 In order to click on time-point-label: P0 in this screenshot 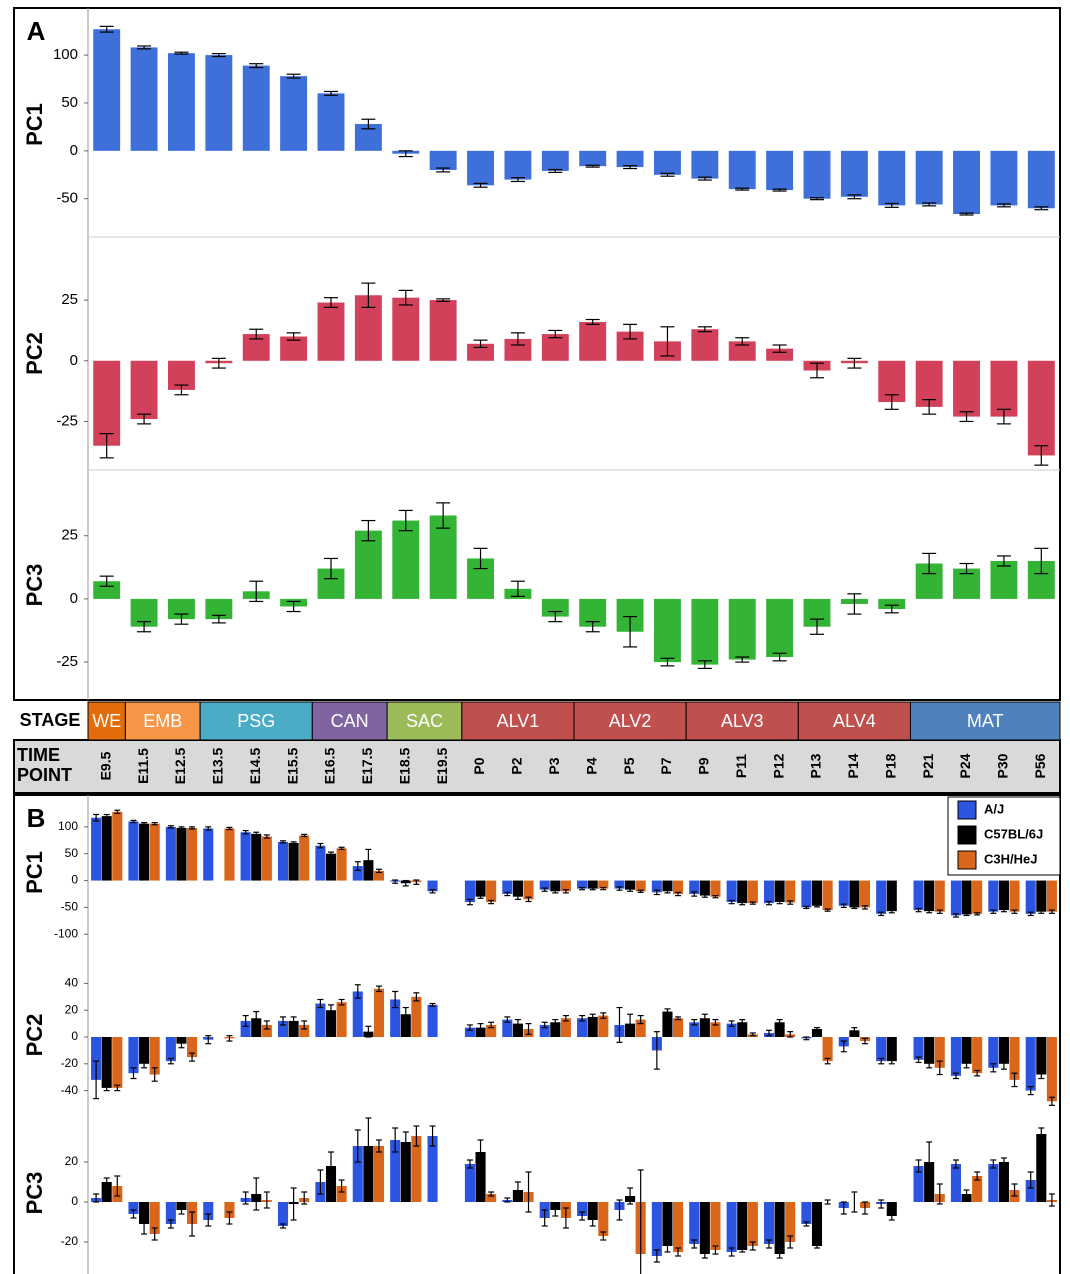, I will do `click(479, 765)`.